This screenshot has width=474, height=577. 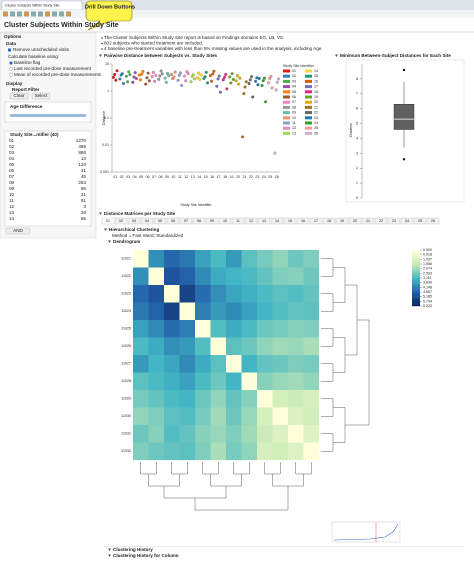 What do you see at coordinates (308, 92) in the screenshot?
I see `legend-swatch` at bounding box center [308, 92].